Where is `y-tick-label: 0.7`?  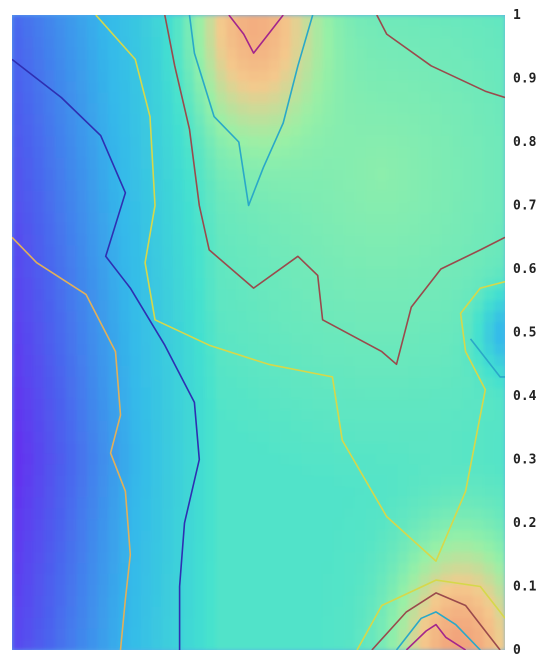 y-tick-label: 0.7 is located at coordinates (524, 206).